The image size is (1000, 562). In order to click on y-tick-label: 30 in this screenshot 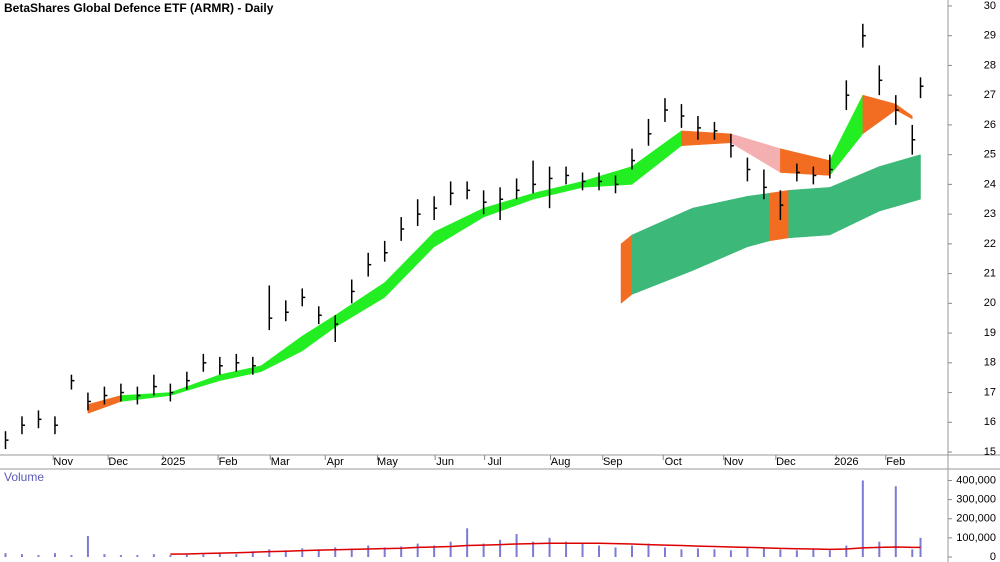, I will do `click(990, 6)`.